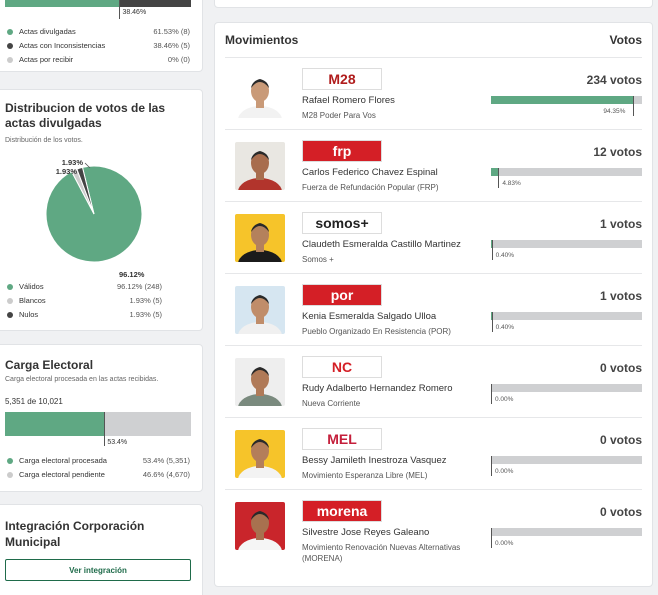 The image size is (658, 595). I want to click on carga-bar-pct: 53.4%, so click(117, 442).